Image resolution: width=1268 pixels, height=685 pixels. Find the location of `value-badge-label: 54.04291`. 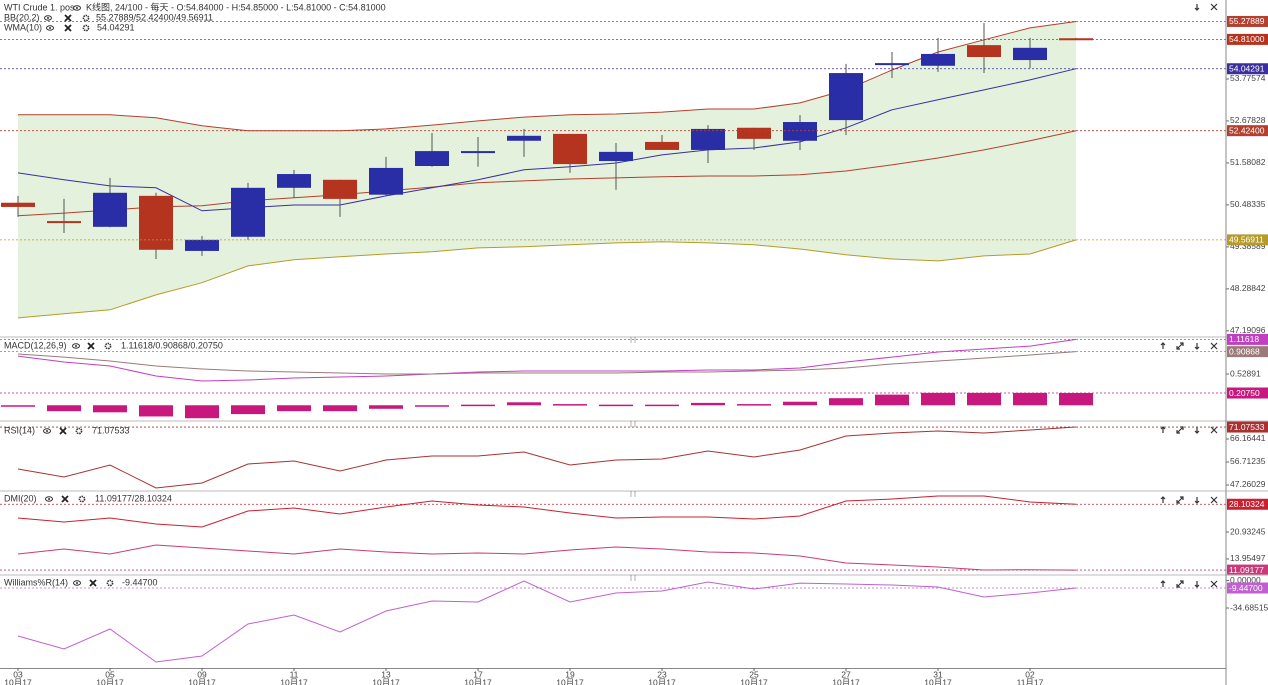

value-badge-label: 54.04291 is located at coordinates (1247, 68).